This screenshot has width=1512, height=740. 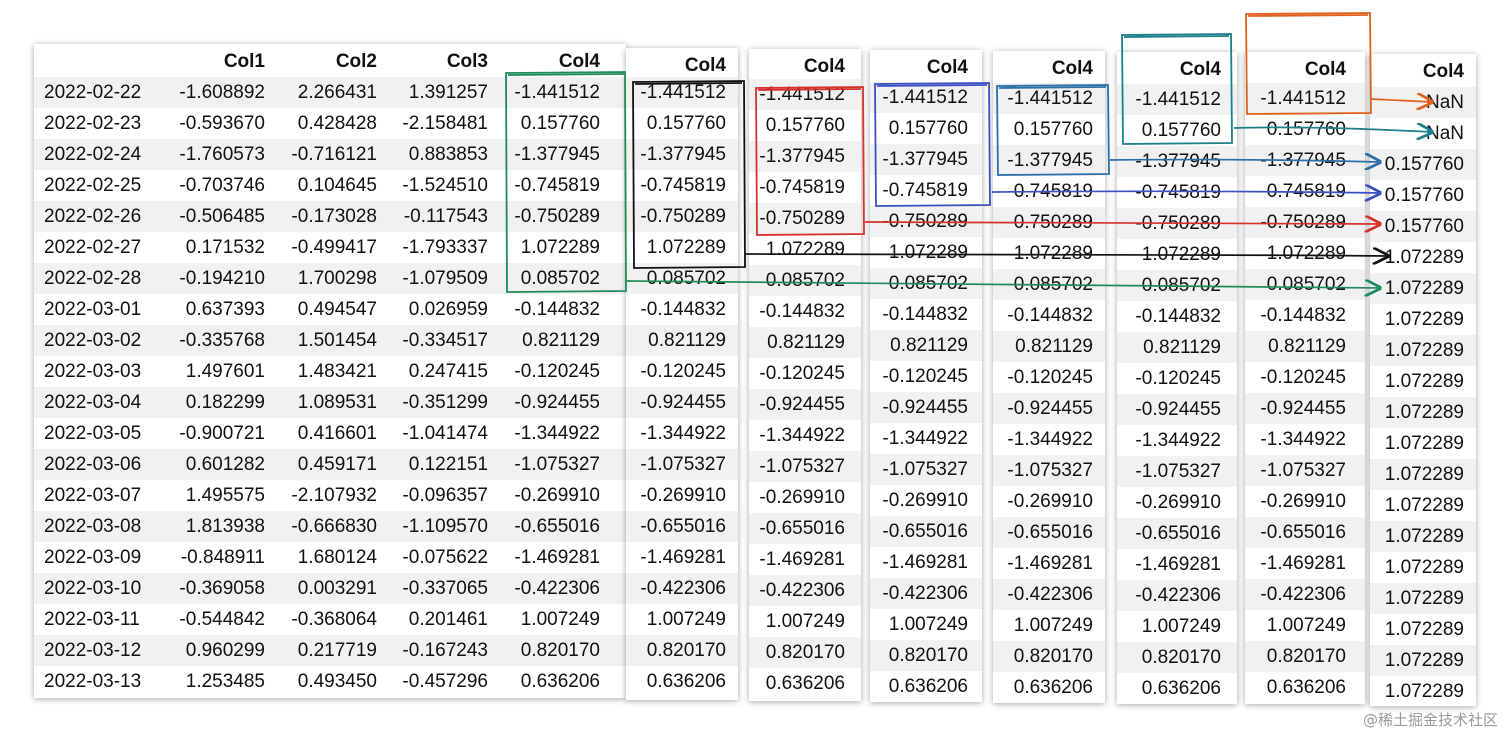 I want to click on cell-col3: -1.079509, so click(x=445, y=278).